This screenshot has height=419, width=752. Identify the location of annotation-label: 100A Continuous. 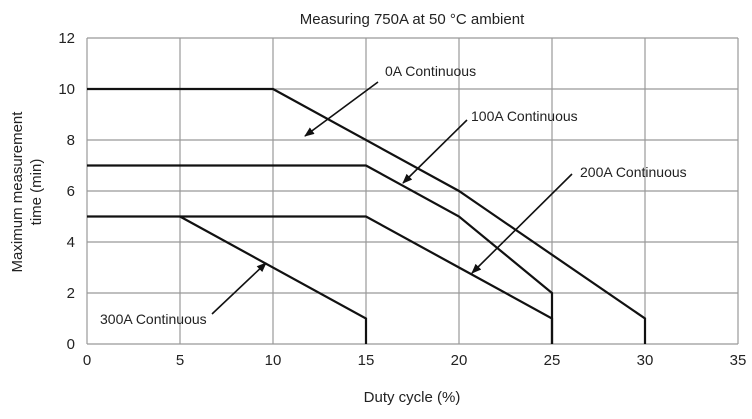
(524, 116).